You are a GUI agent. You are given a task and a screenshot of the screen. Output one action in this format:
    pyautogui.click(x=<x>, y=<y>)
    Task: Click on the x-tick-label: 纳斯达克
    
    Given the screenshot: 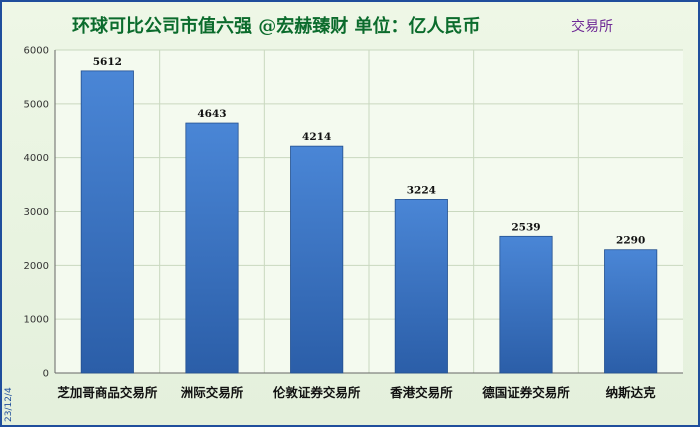 What is the action you would take?
    pyautogui.click(x=631, y=392)
    